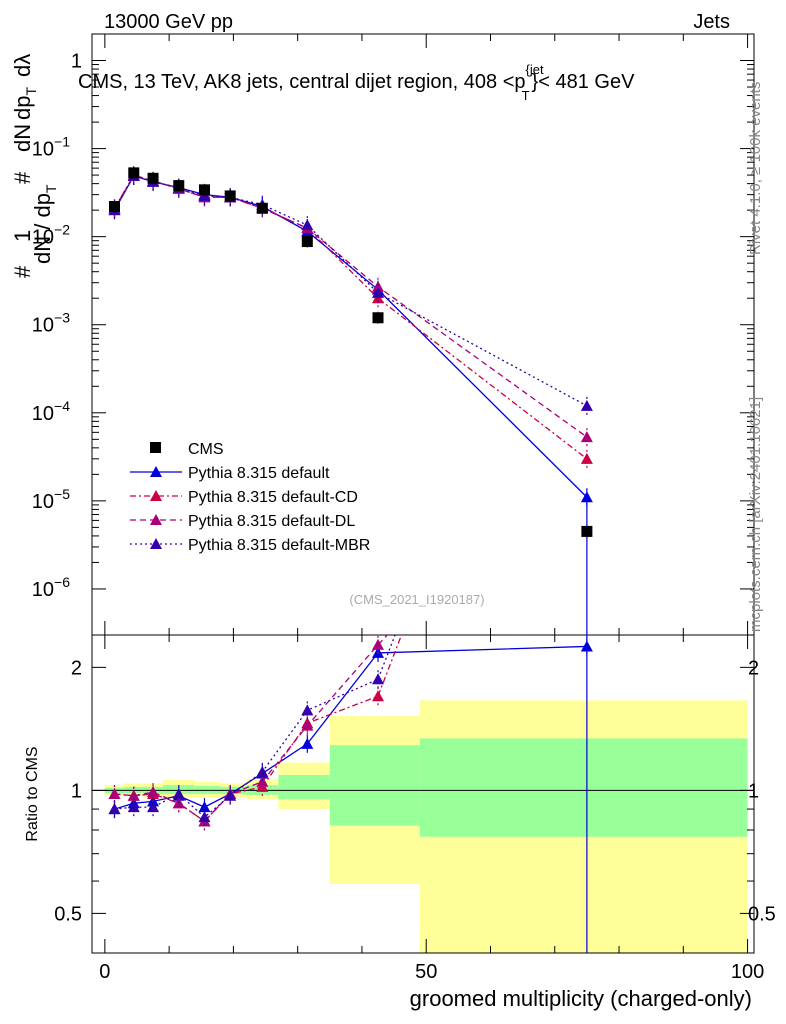 The height and width of the screenshot is (1024, 786). What do you see at coordinates (416, 599) in the screenshot?
I see `analysis-watermark: (CMS_2021_I1920187)` at bounding box center [416, 599].